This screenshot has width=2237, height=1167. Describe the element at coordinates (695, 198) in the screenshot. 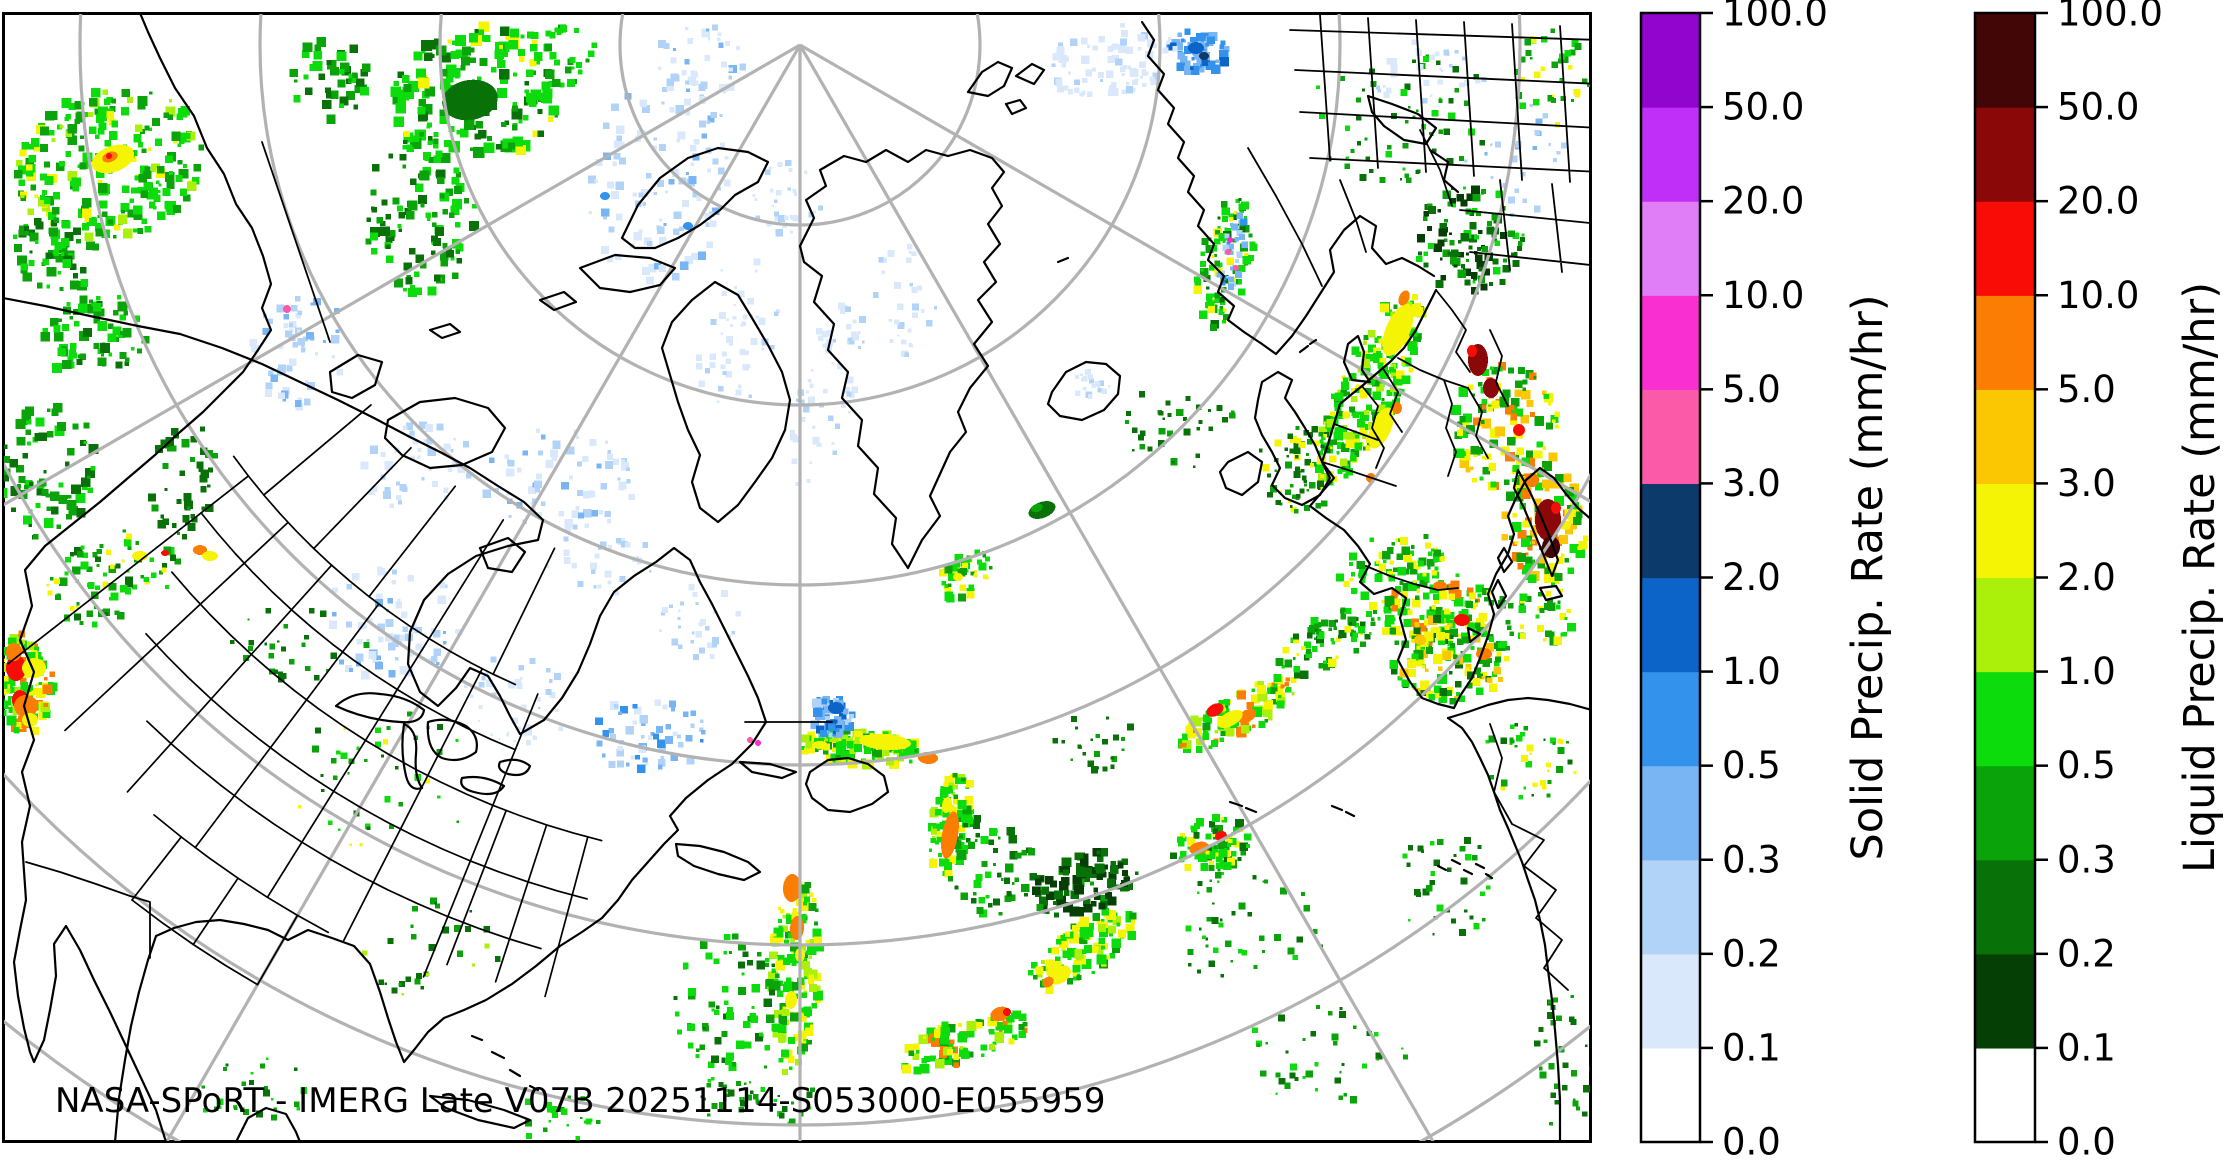

I see `island-ellesmere` at that location.